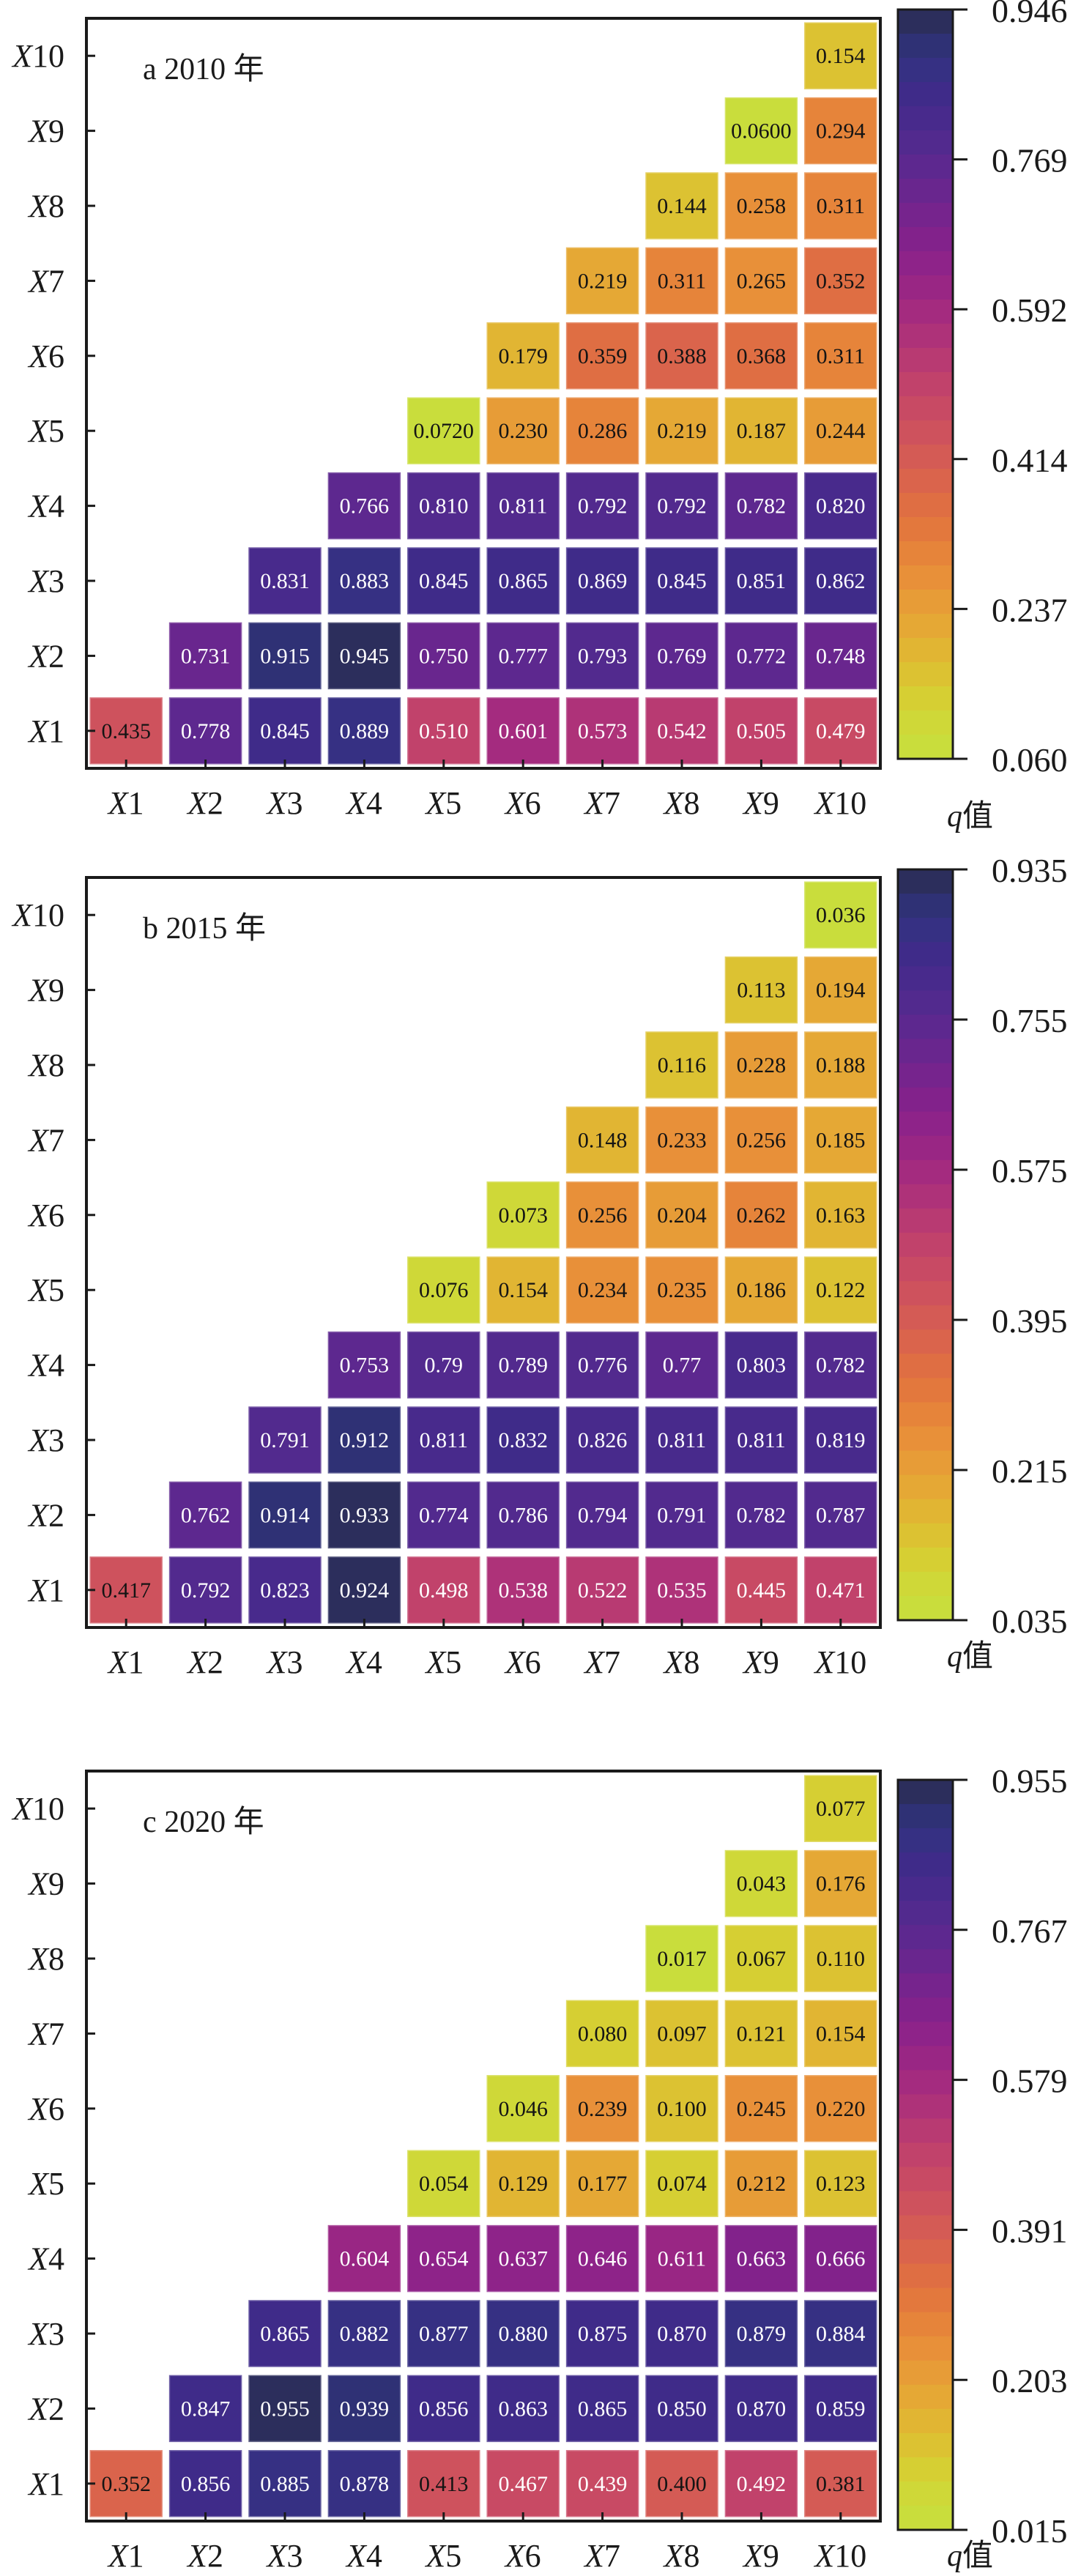  I want to click on heatmap-cell: 0.046, so click(523, 2108).